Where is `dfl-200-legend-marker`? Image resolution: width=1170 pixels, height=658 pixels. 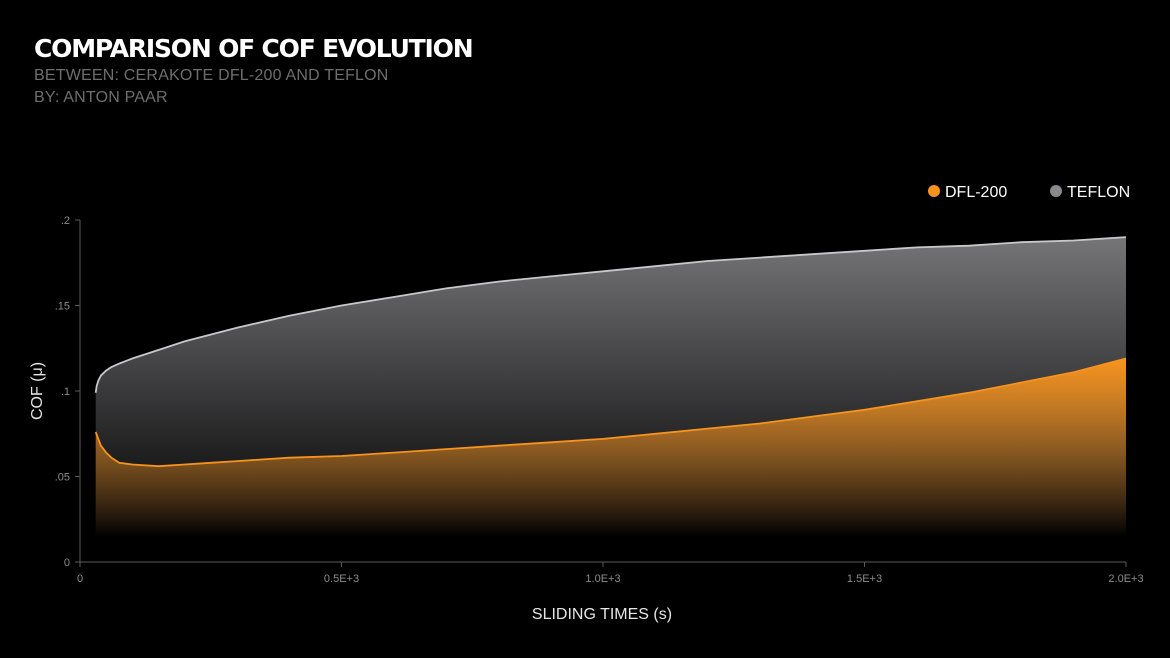 dfl-200-legend-marker is located at coordinates (934, 191).